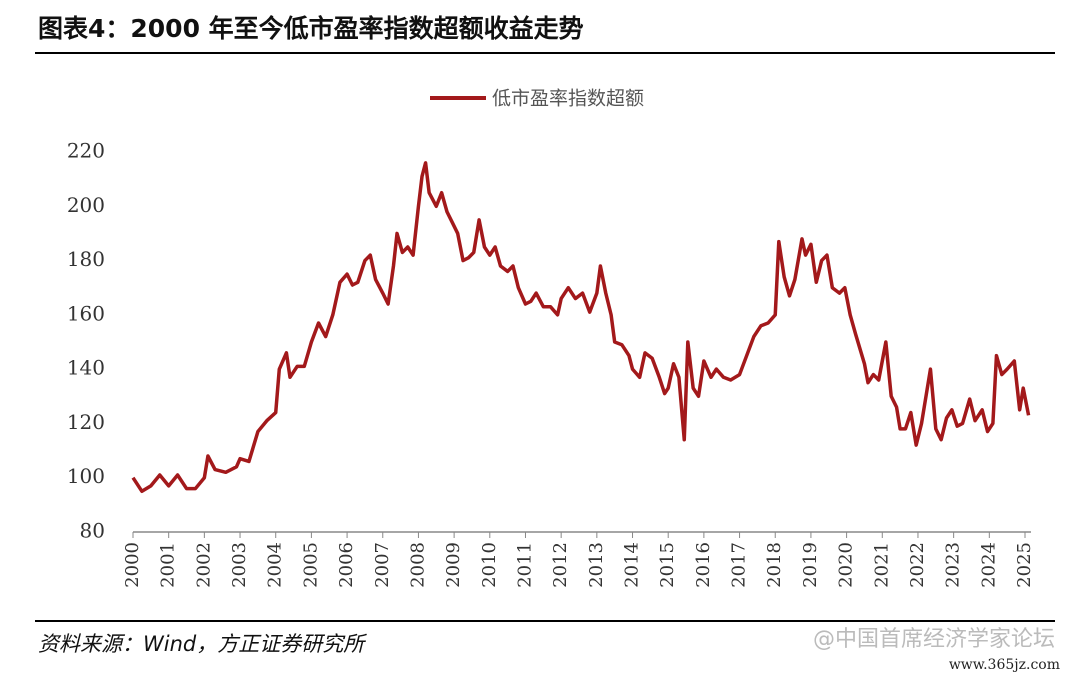  I want to click on source-note: 资料来源：Wind，方正证券研究所, so click(202, 644).